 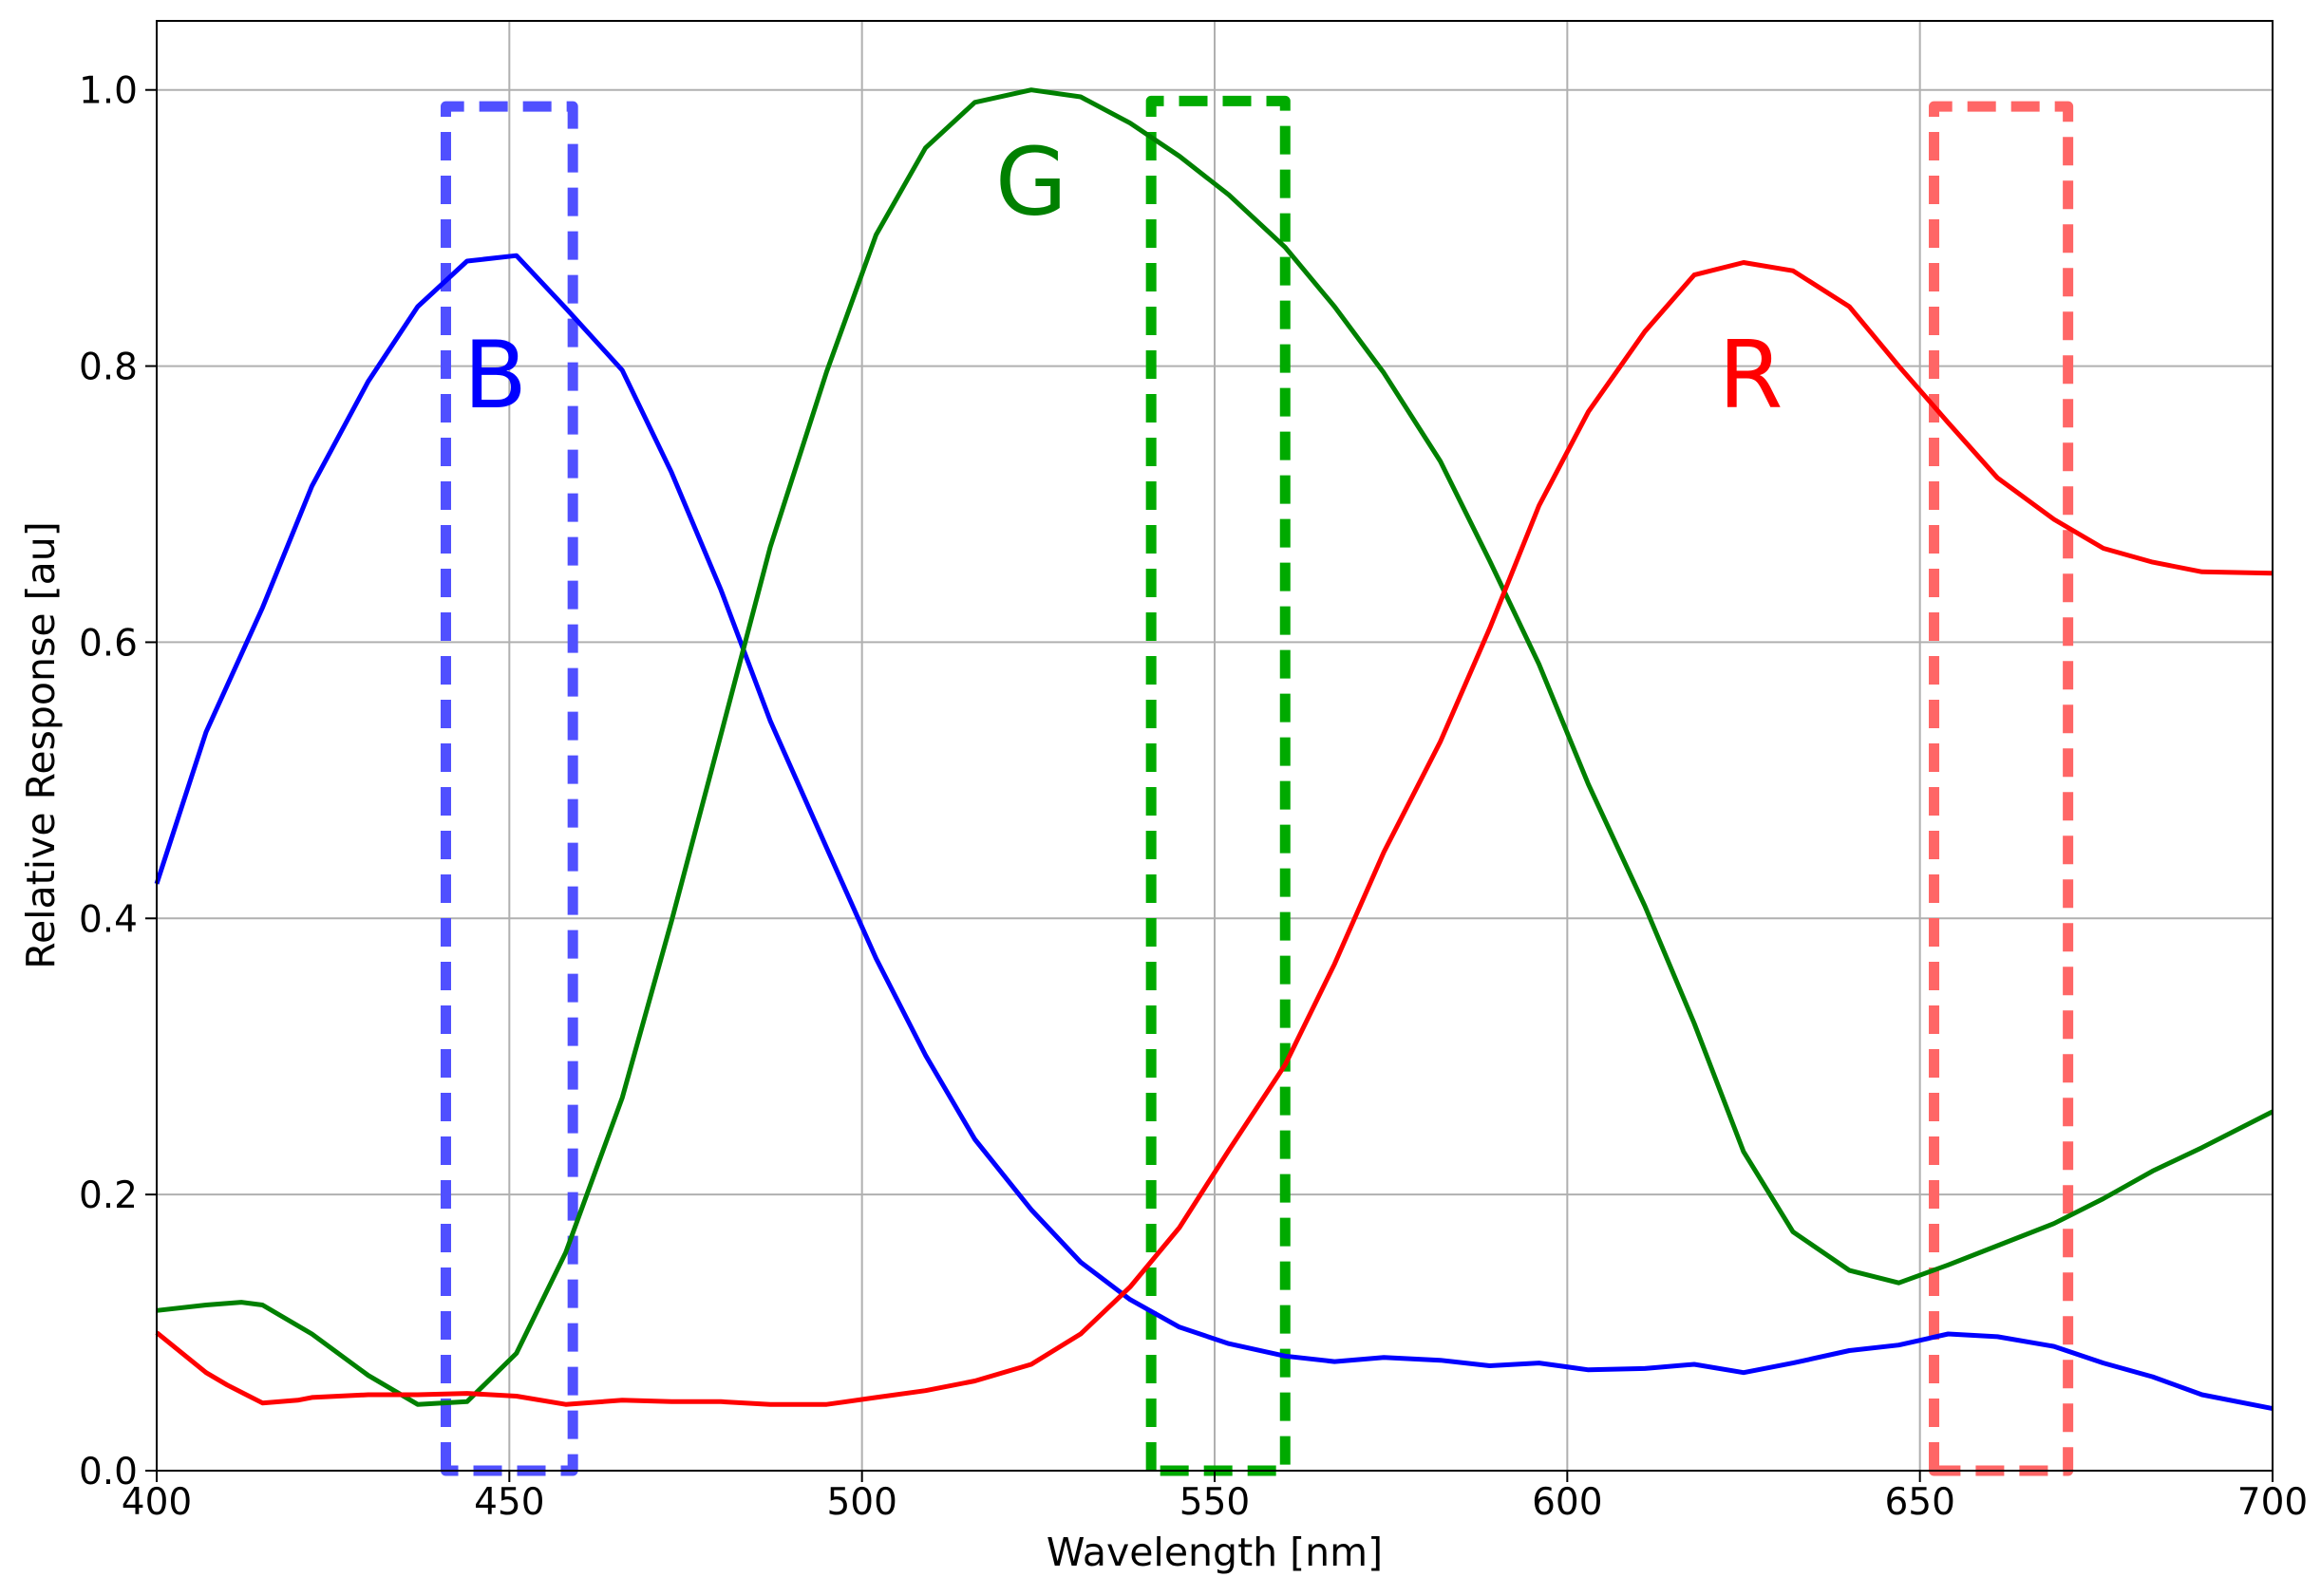 I want to click on x-tick-label-550: 550, so click(x=1214, y=1502).